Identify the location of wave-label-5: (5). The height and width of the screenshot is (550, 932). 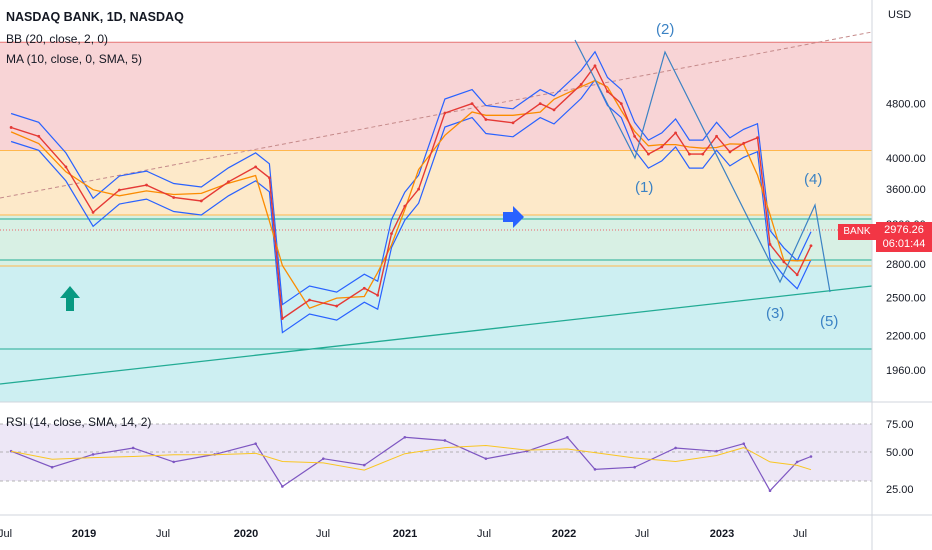
(829, 321).